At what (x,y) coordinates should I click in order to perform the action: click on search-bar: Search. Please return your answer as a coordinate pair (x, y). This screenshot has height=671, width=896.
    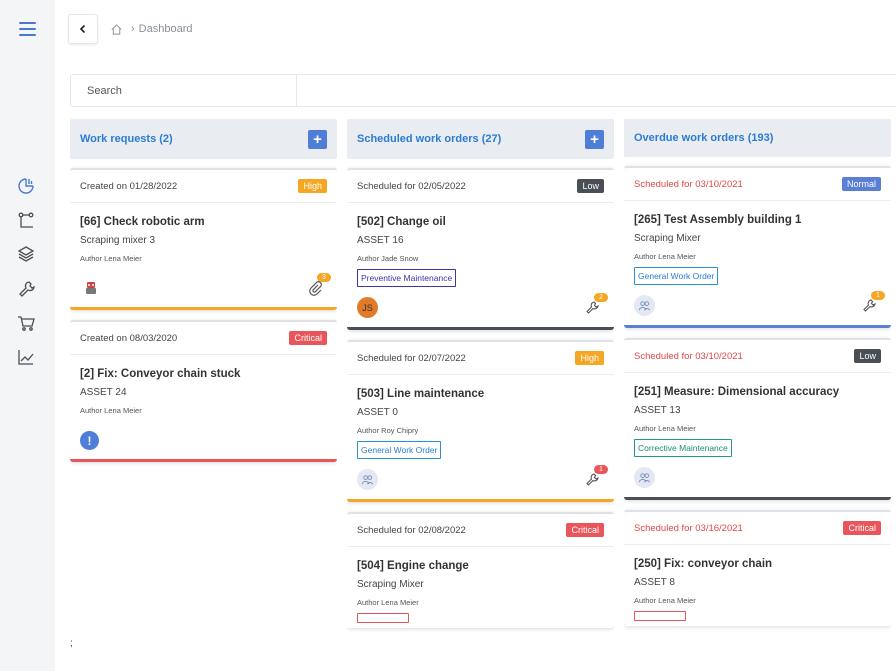
    Looking at the image, I should click on (483, 90).